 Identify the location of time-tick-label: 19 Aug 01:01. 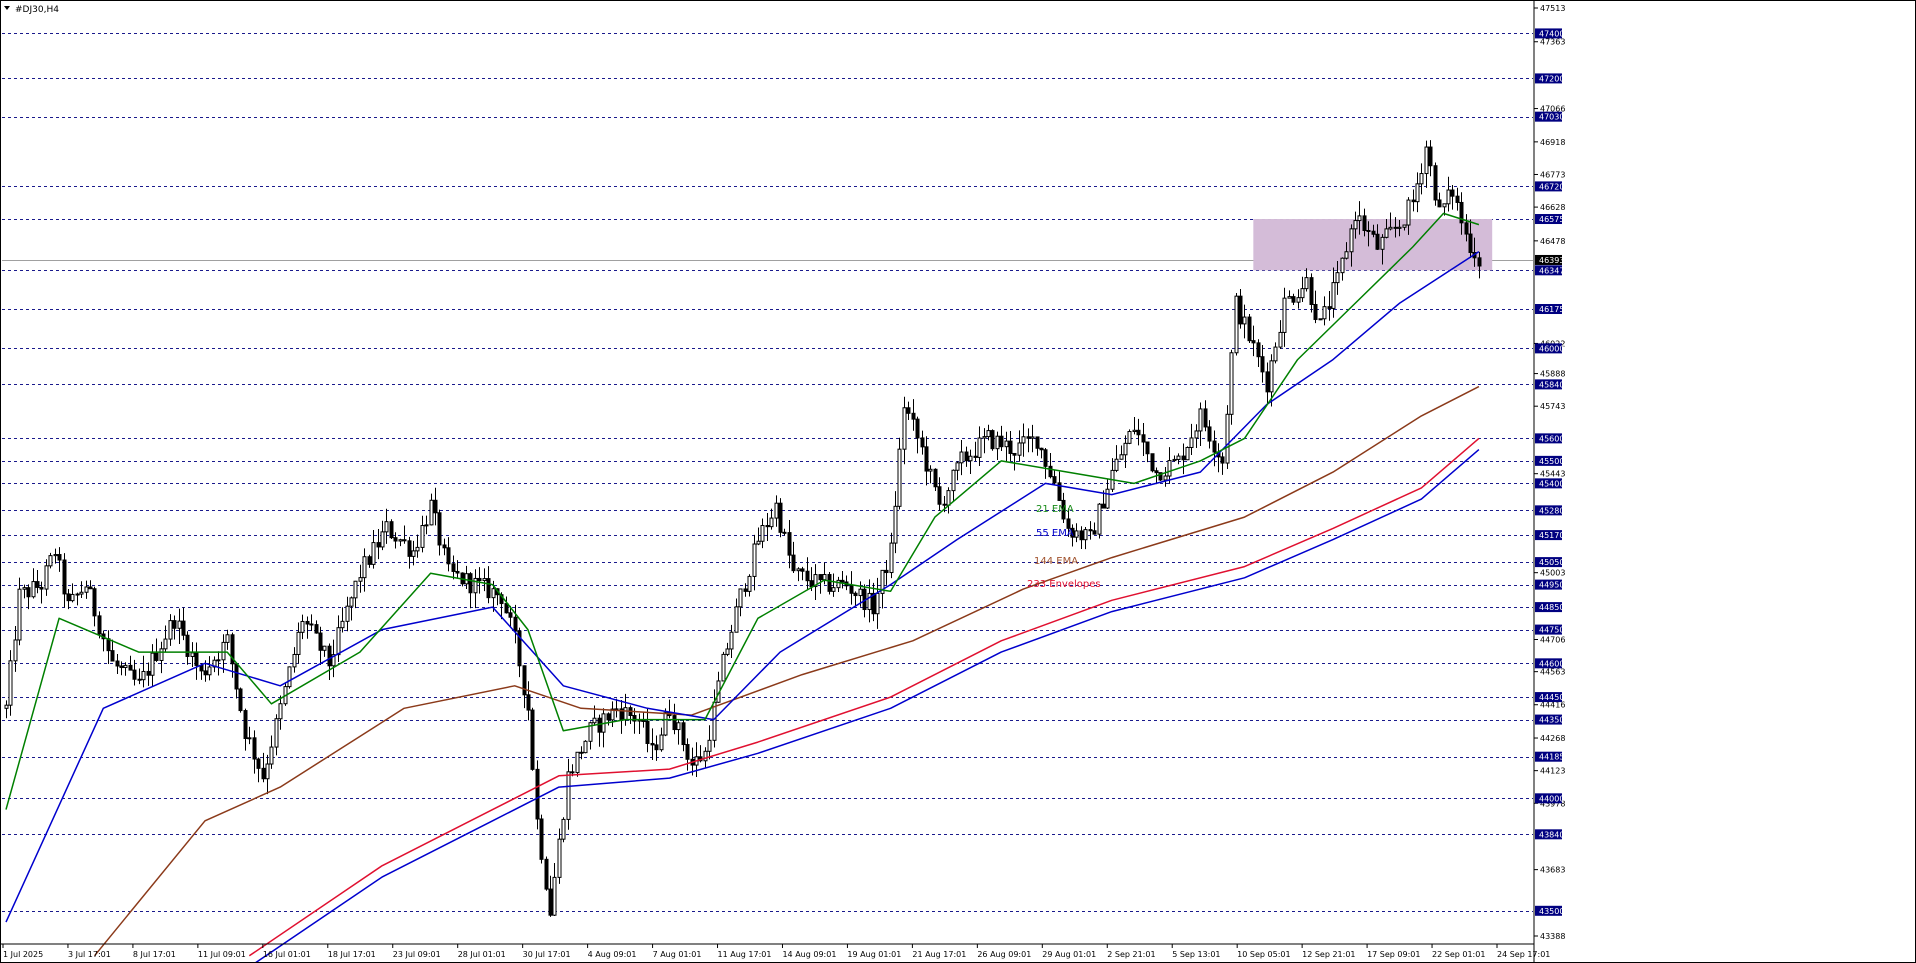
(874, 954).